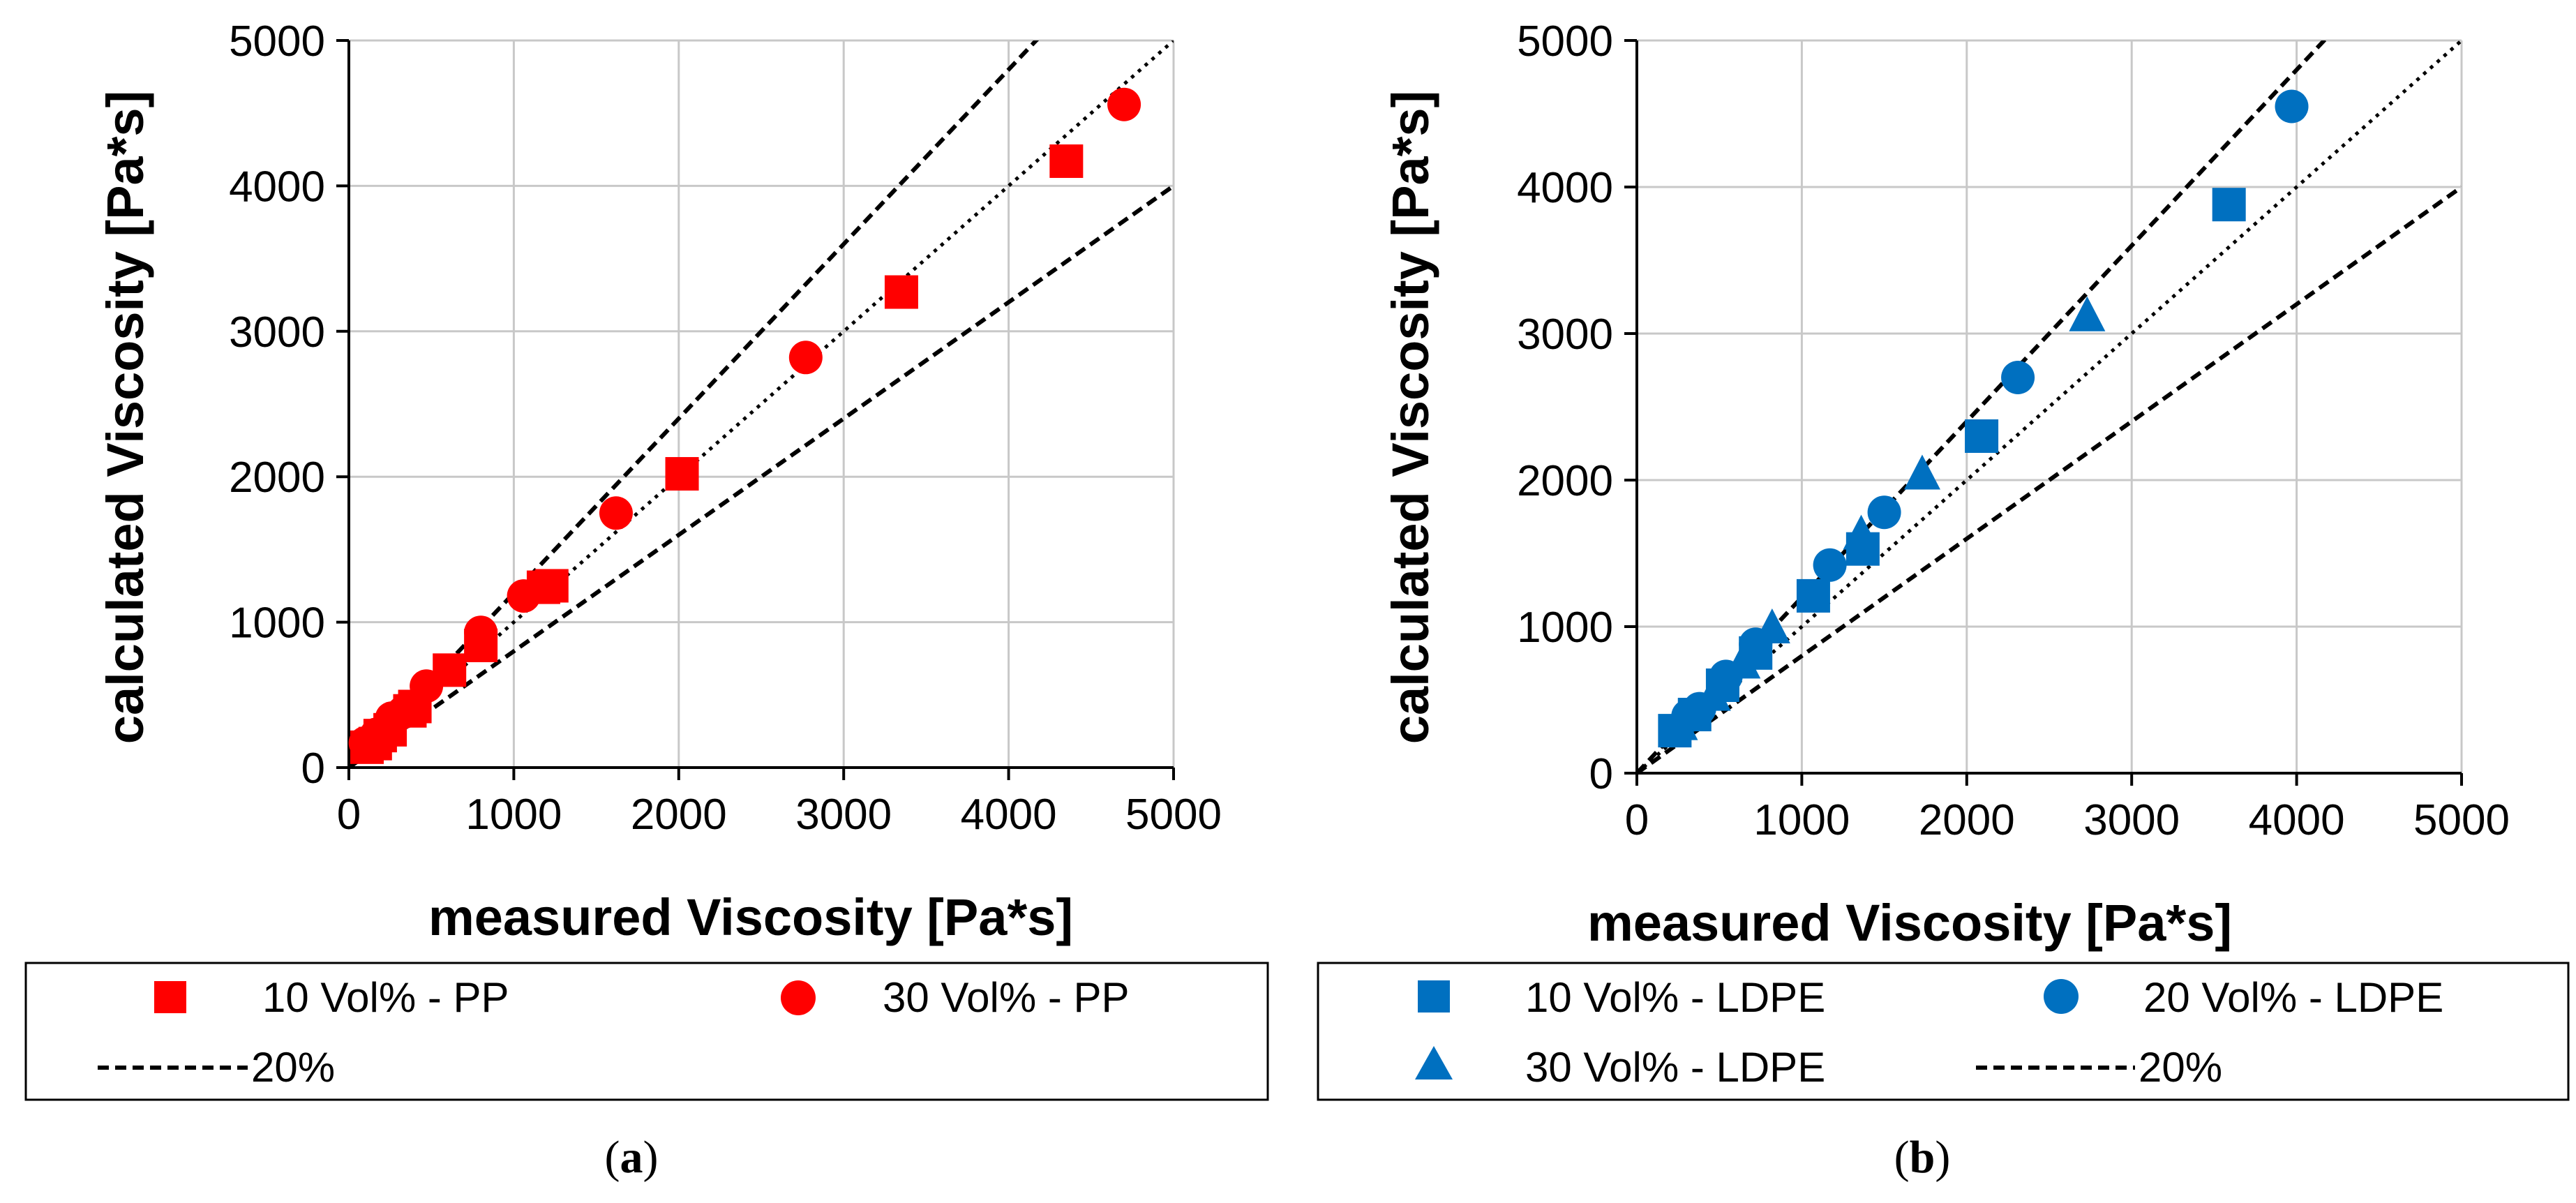 Image resolution: width=2576 pixels, height=1203 pixels. I want to click on panel-a-caption: (a), so click(632, 1157).